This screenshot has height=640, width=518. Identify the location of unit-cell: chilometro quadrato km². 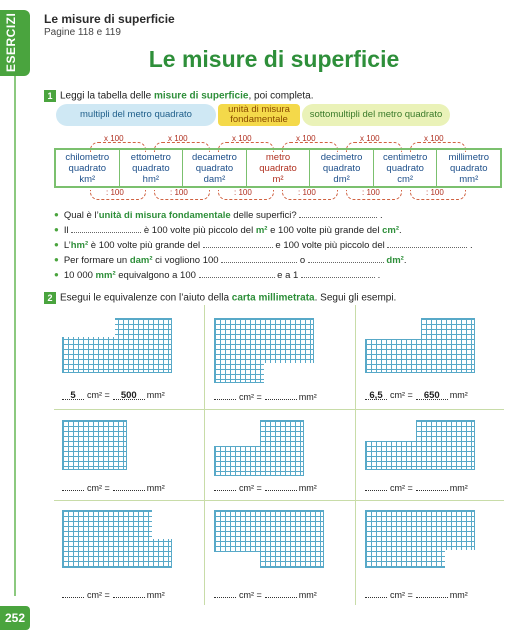
(88, 168).